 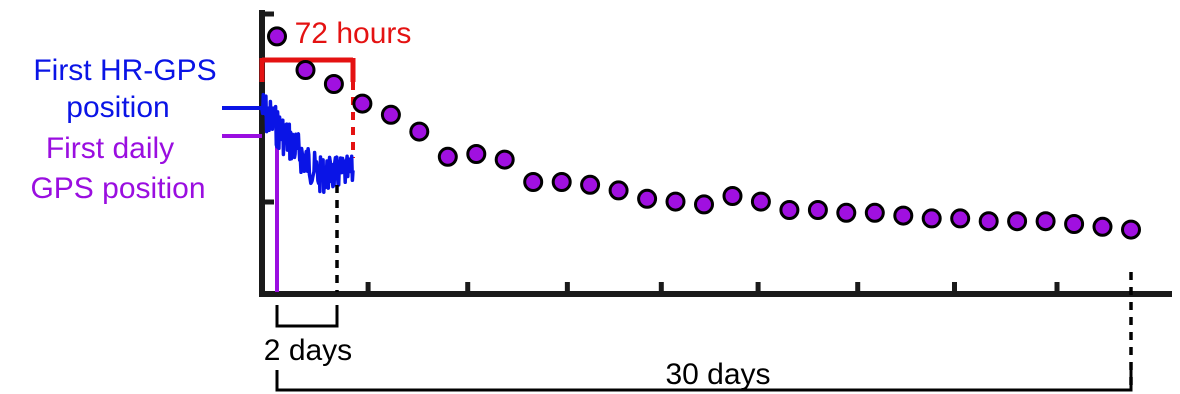 What do you see at coordinates (307, 316) in the screenshot?
I see `two-days-bracket` at bounding box center [307, 316].